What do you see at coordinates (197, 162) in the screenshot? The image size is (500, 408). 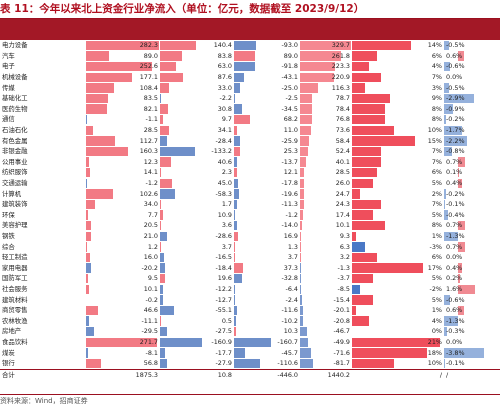 I see `flow-cell-q2: 40.6` at bounding box center [197, 162].